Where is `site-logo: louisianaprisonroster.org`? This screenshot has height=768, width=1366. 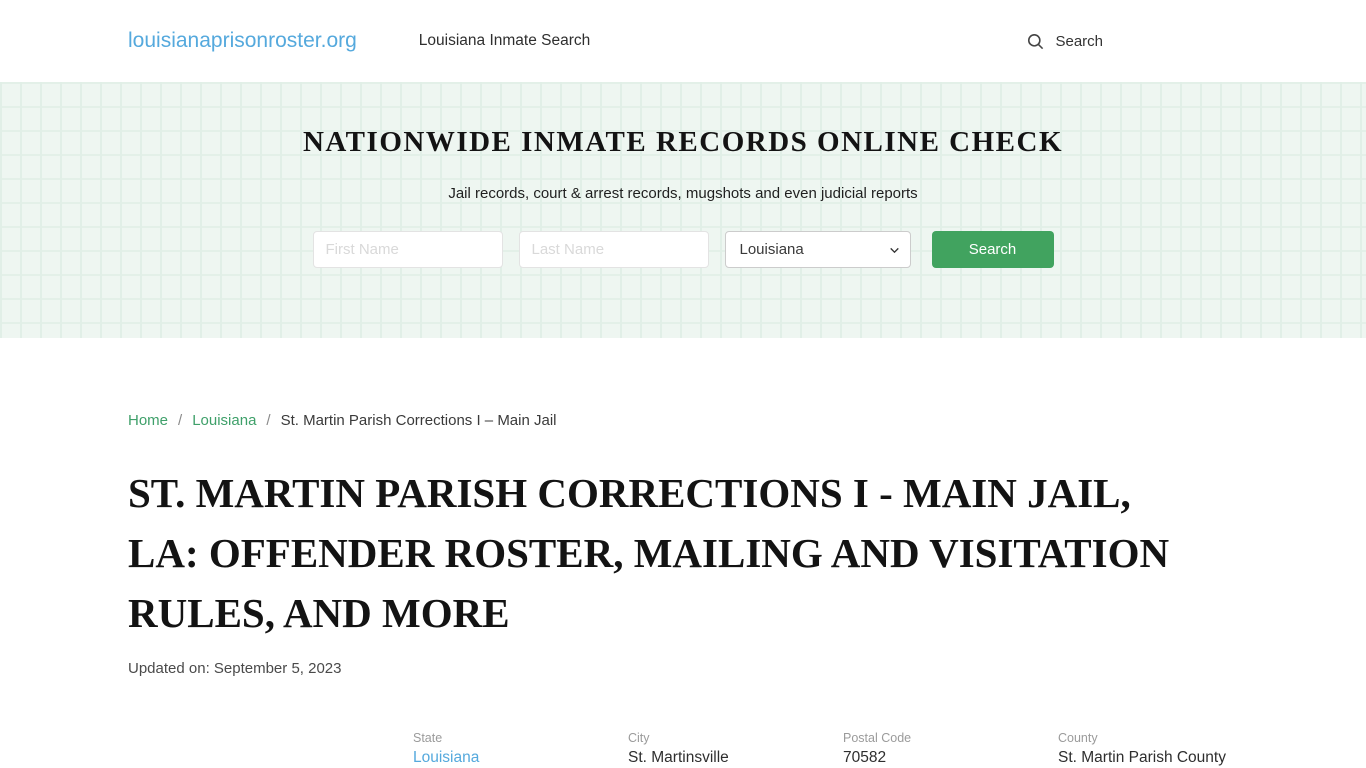 site-logo: louisianaprisonroster.org is located at coordinates (242, 40).